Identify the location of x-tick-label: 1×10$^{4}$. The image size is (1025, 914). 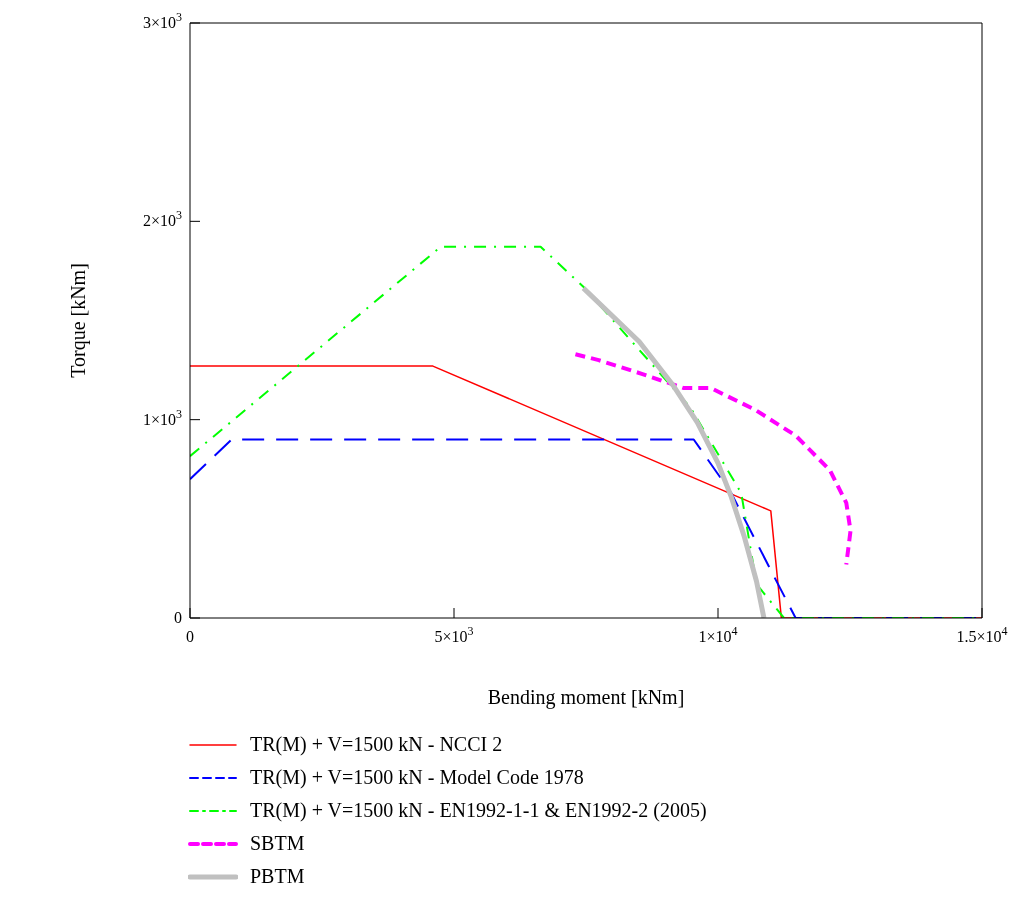
(718, 634).